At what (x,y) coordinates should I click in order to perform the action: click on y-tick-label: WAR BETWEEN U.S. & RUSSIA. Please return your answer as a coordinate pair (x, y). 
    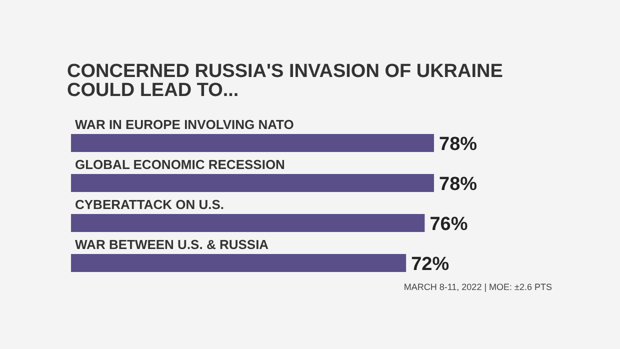
    Looking at the image, I should click on (172, 244).